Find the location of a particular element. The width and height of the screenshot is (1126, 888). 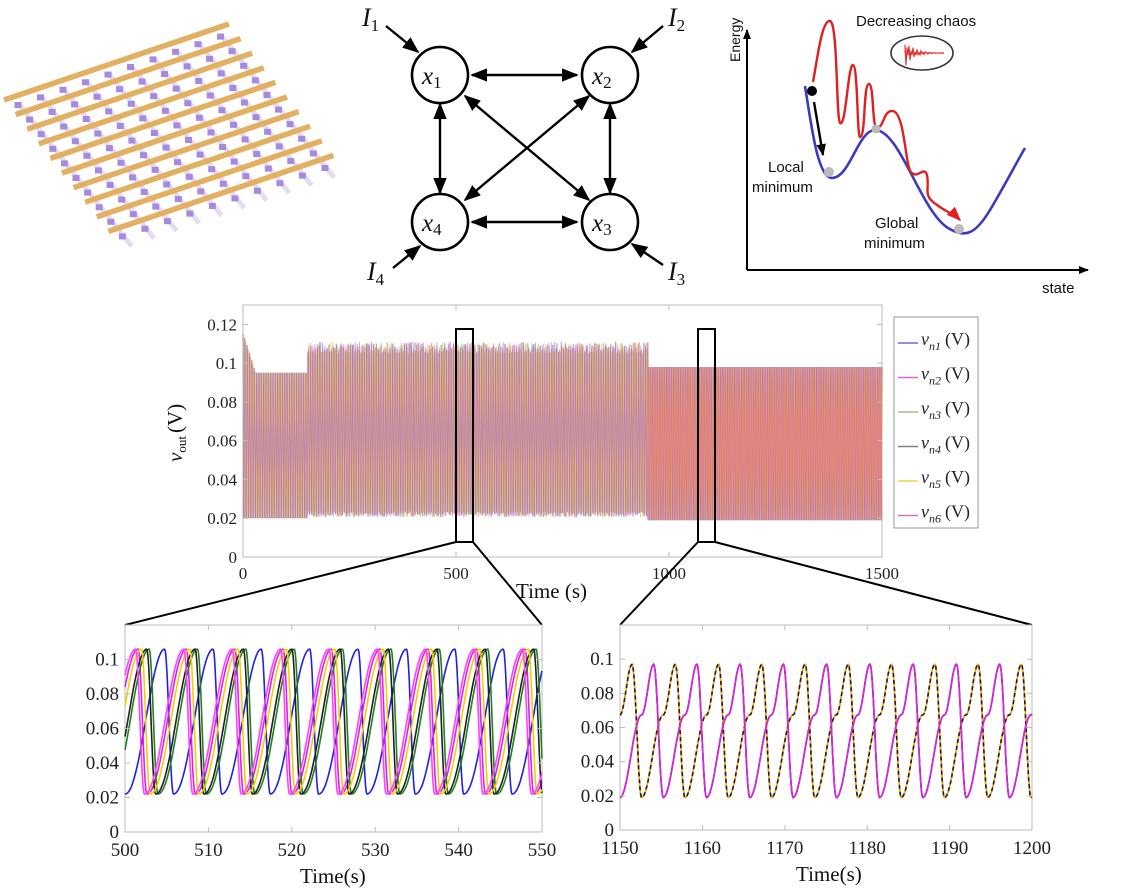

x-tick-label: 500 is located at coordinates (125, 850).